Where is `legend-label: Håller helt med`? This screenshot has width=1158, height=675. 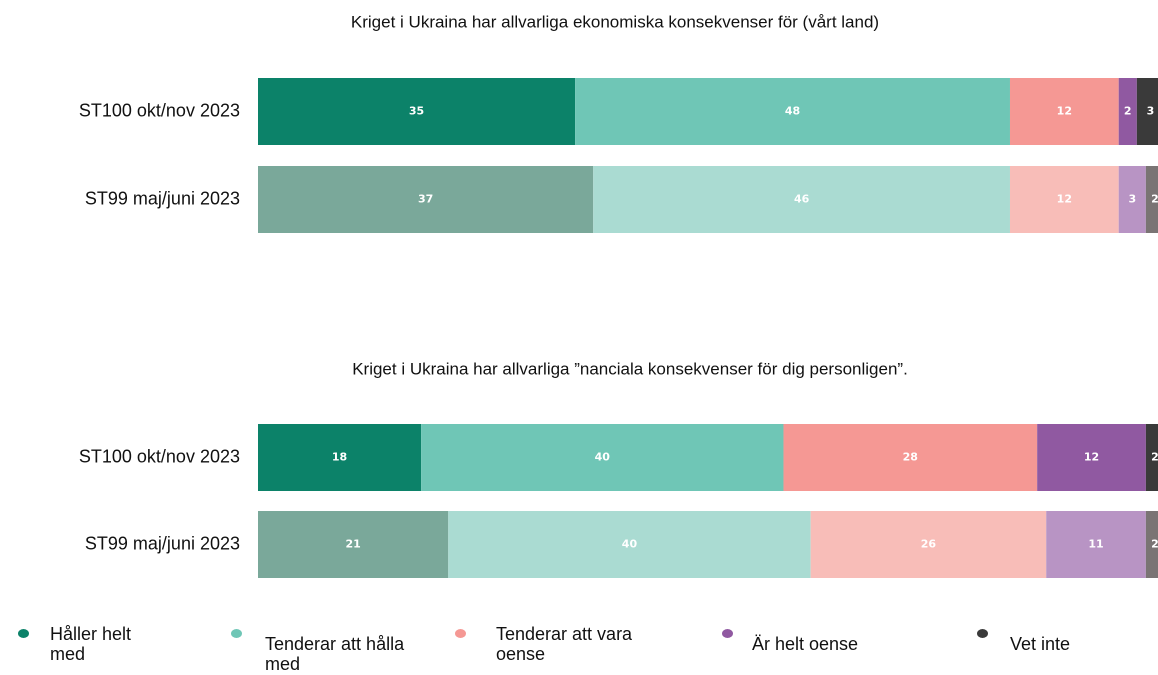 legend-label: Håller helt med is located at coordinates (91, 644).